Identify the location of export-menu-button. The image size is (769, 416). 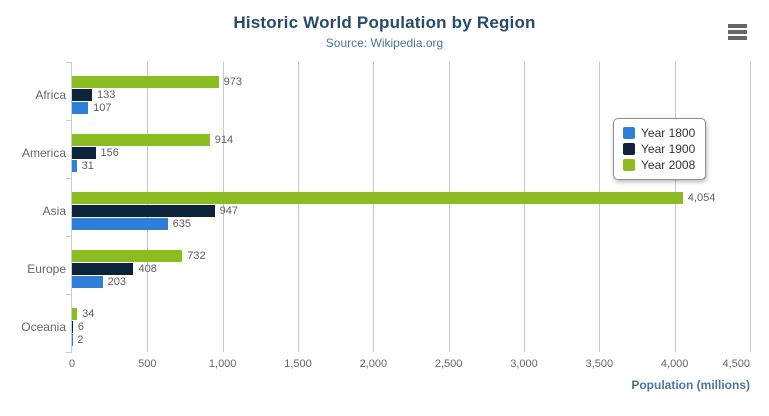
(738, 32).